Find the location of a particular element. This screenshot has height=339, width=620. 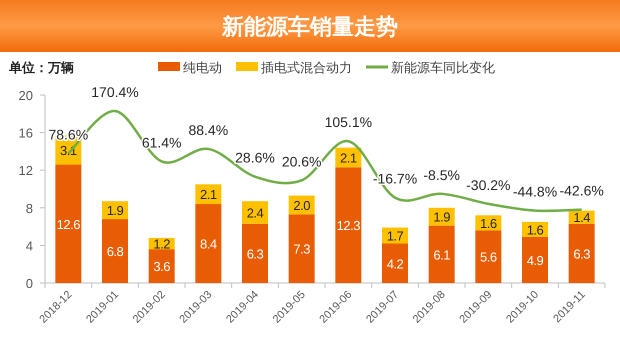

legend-label: 插电式混合动力 is located at coordinates (306, 67).